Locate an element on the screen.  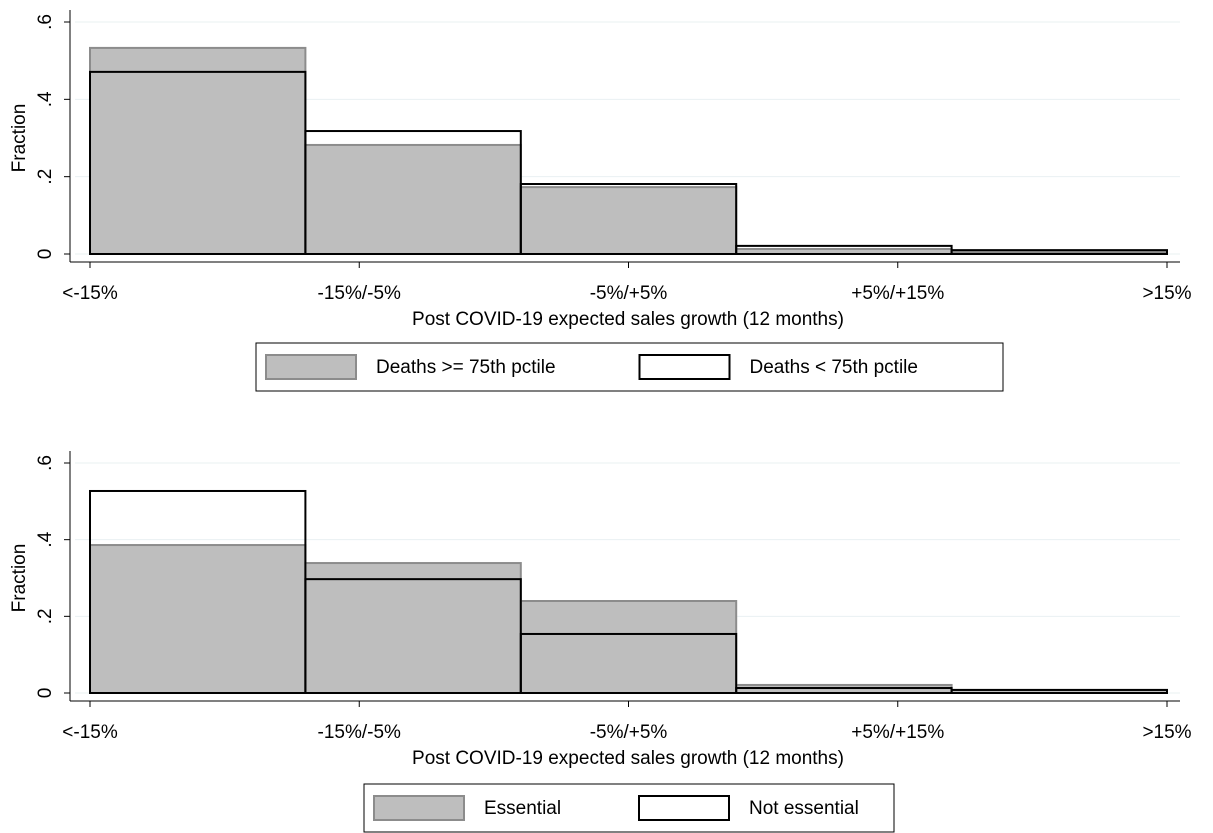
legend-label: Essential is located at coordinates (522, 808).